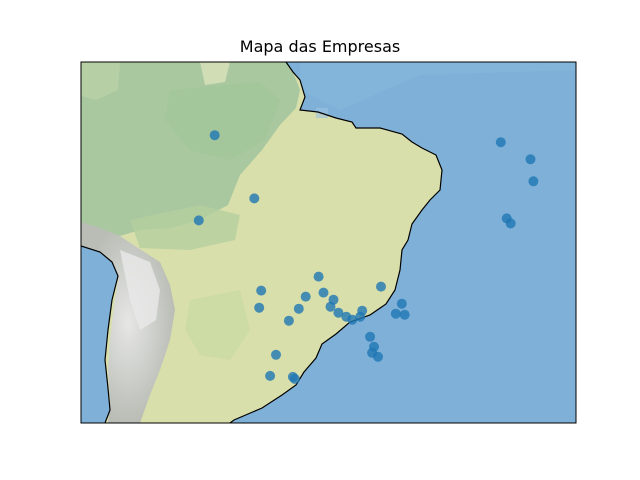  What do you see at coordinates (140, 290) in the screenshot?
I see `andes-peak` at bounding box center [140, 290].